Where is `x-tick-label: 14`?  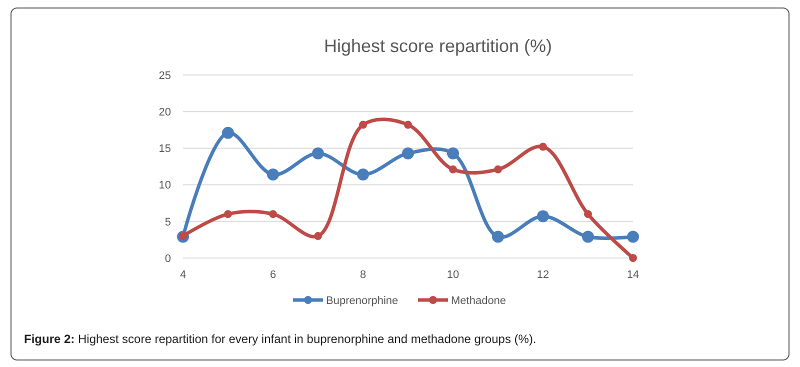
x-tick-label: 14 is located at coordinates (633, 275).